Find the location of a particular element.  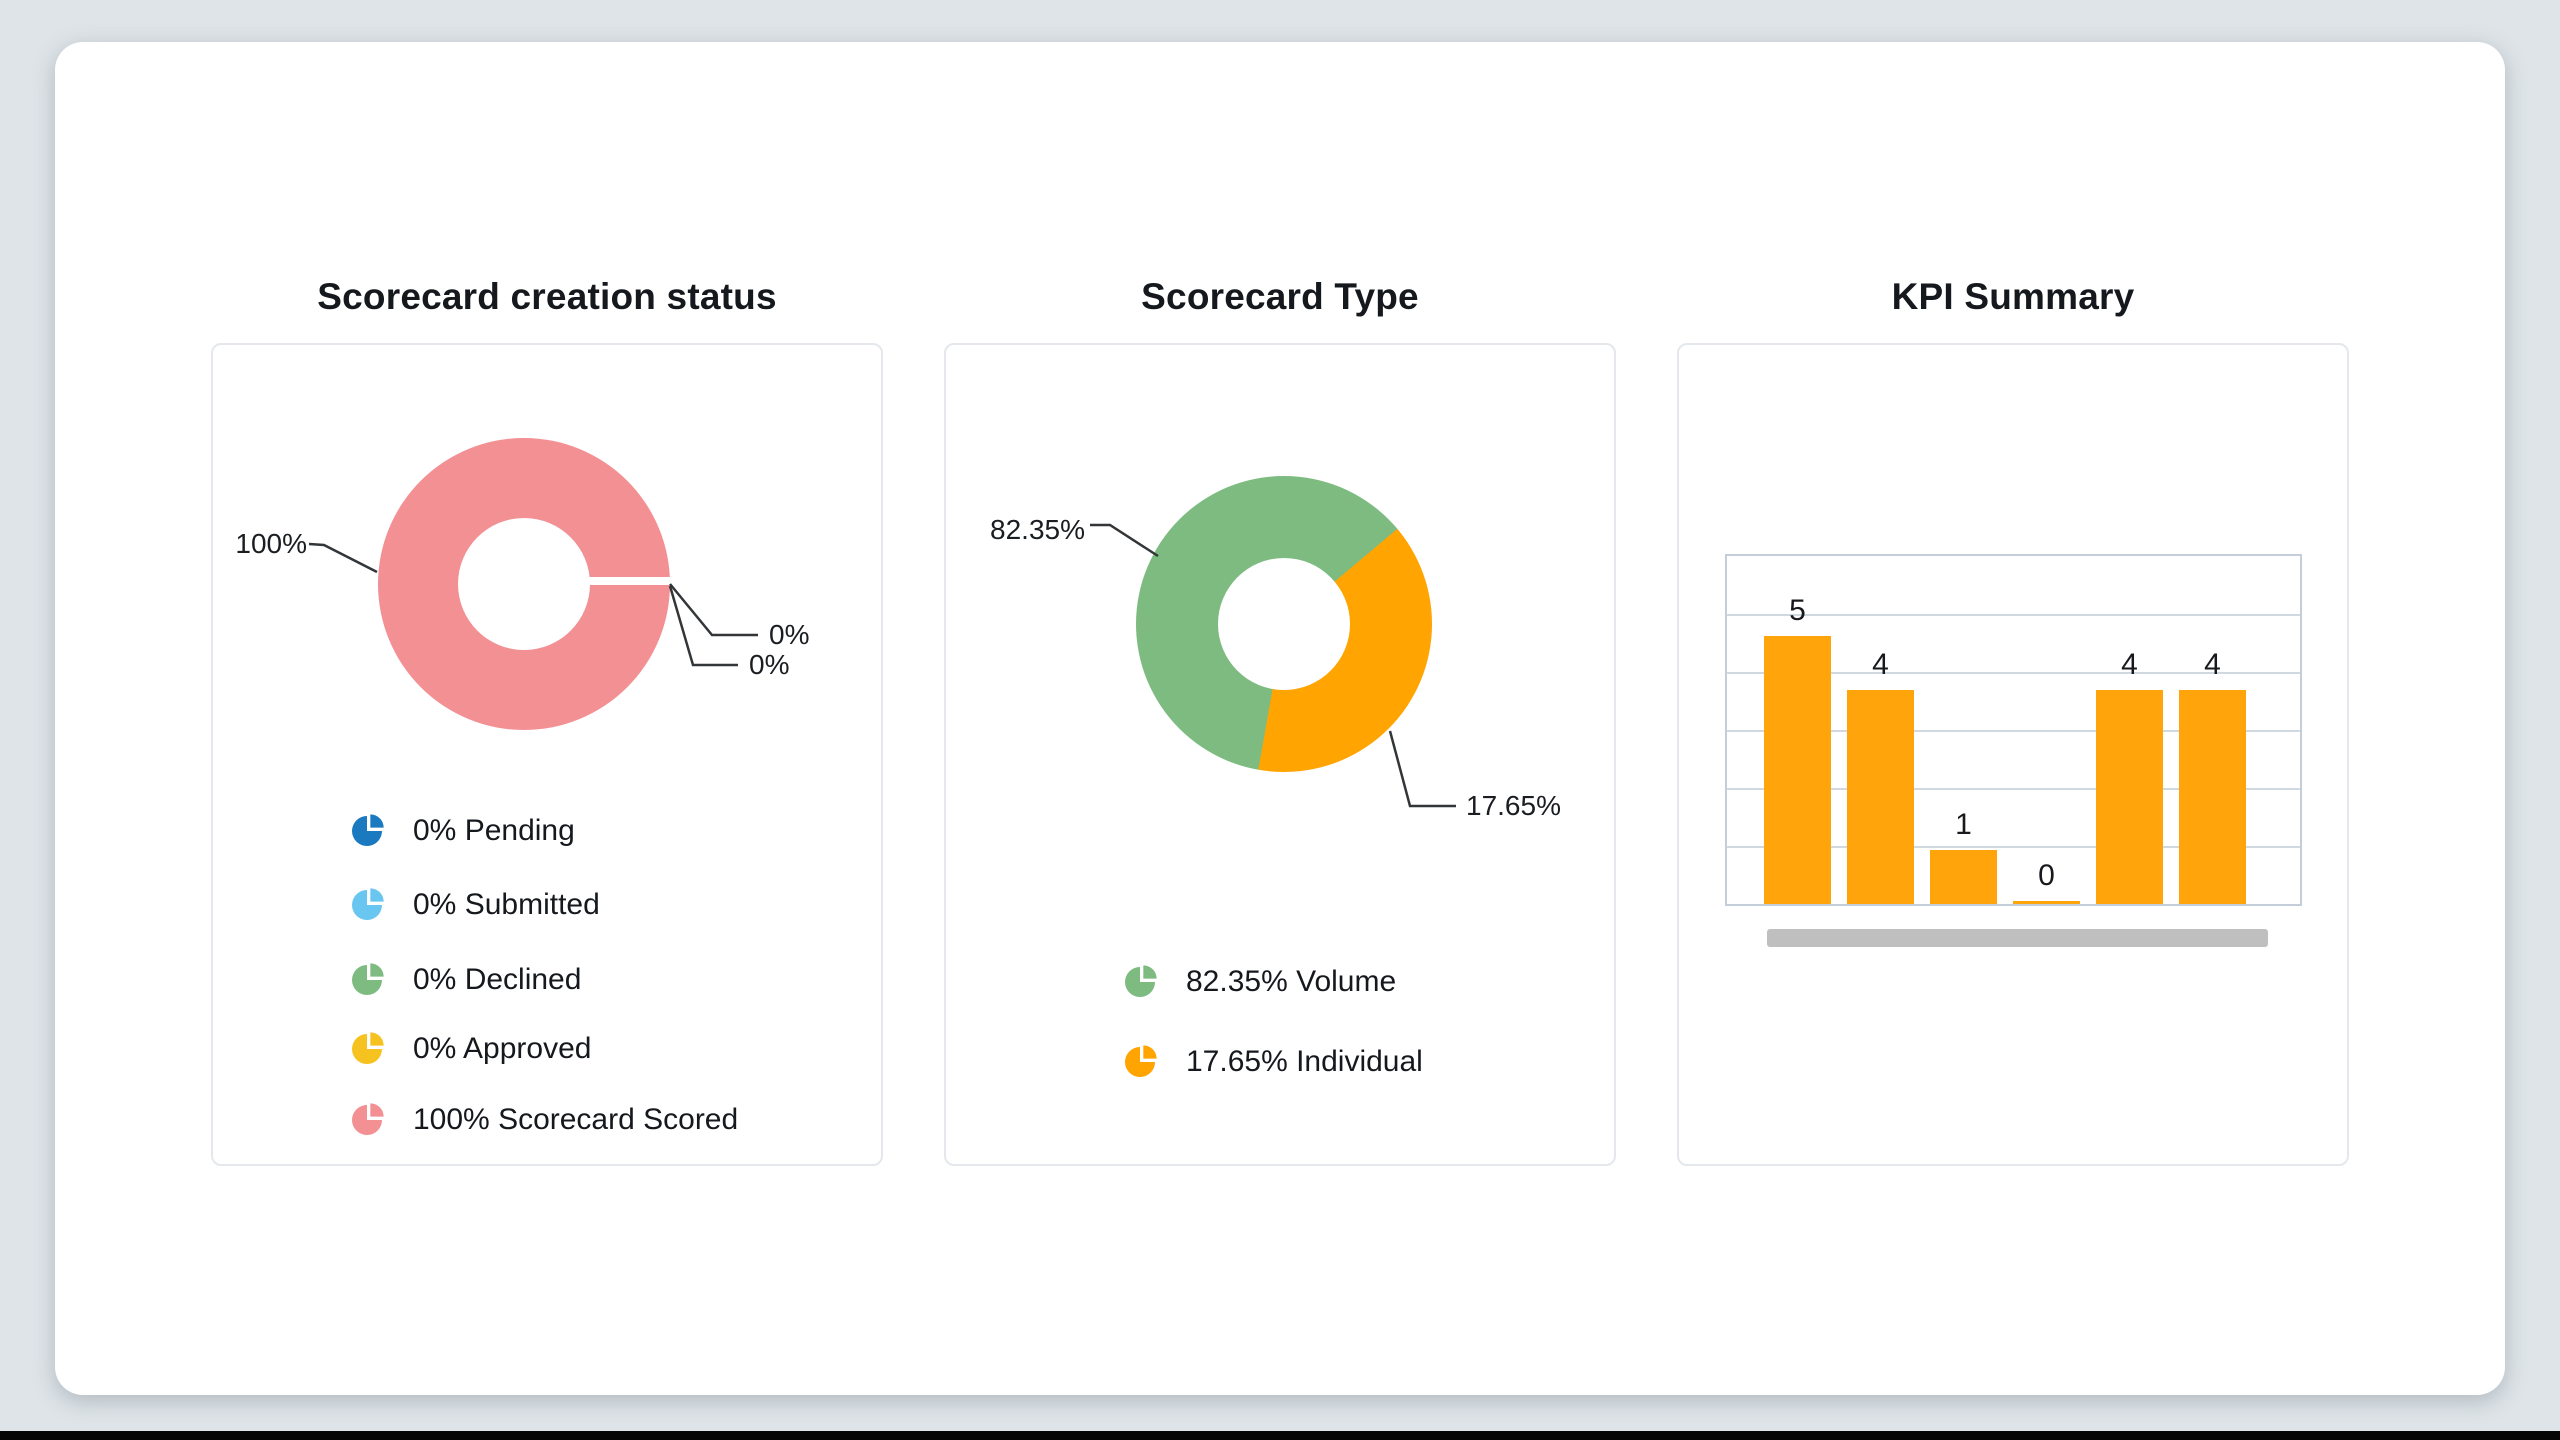

callout-82-percent: 82.35% is located at coordinates (1037, 529).